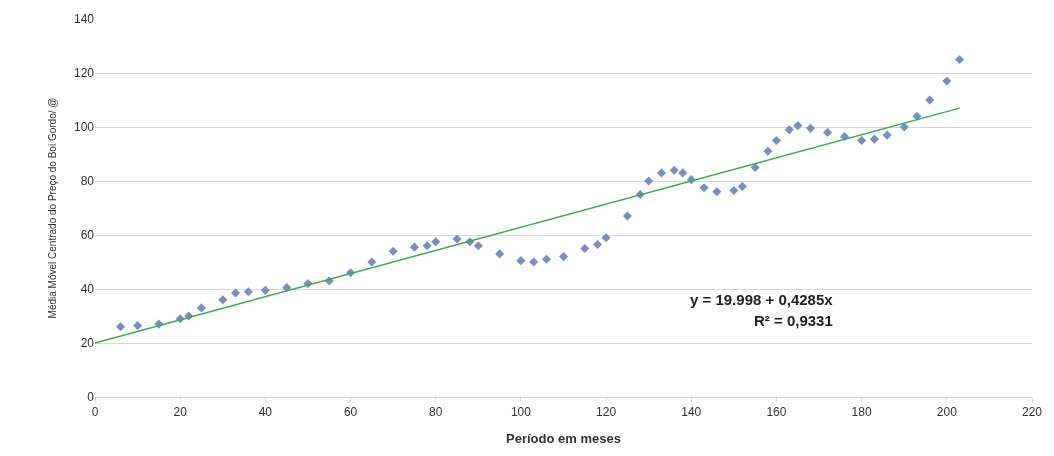 This screenshot has height=456, width=1054. Describe the element at coordinates (87, 289) in the screenshot. I see `y-tick-label: 40` at that location.